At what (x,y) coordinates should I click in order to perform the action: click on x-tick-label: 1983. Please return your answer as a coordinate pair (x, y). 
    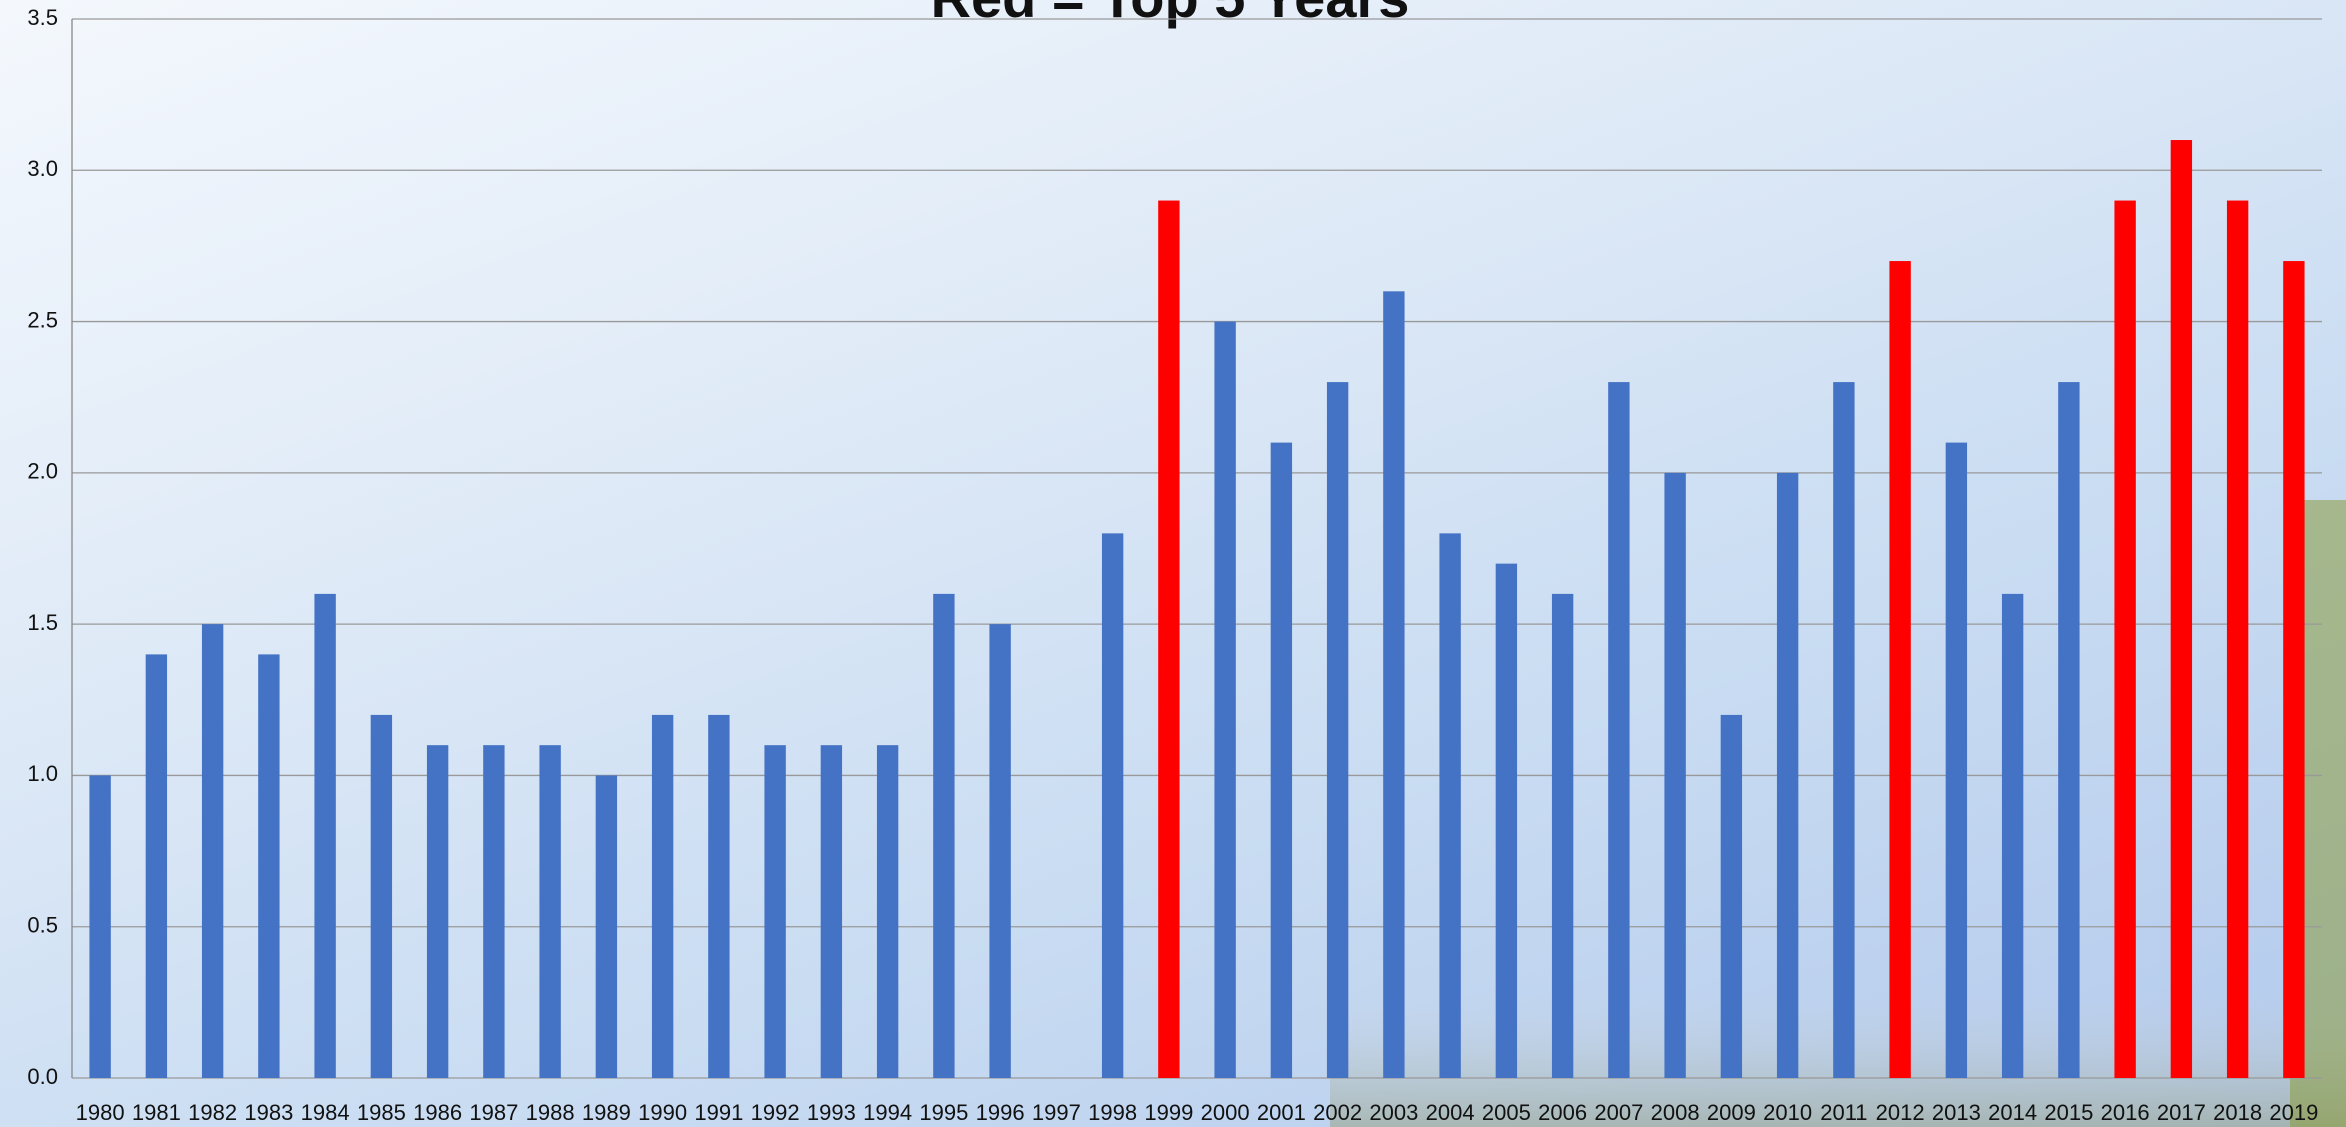
    Looking at the image, I should click on (268, 1112).